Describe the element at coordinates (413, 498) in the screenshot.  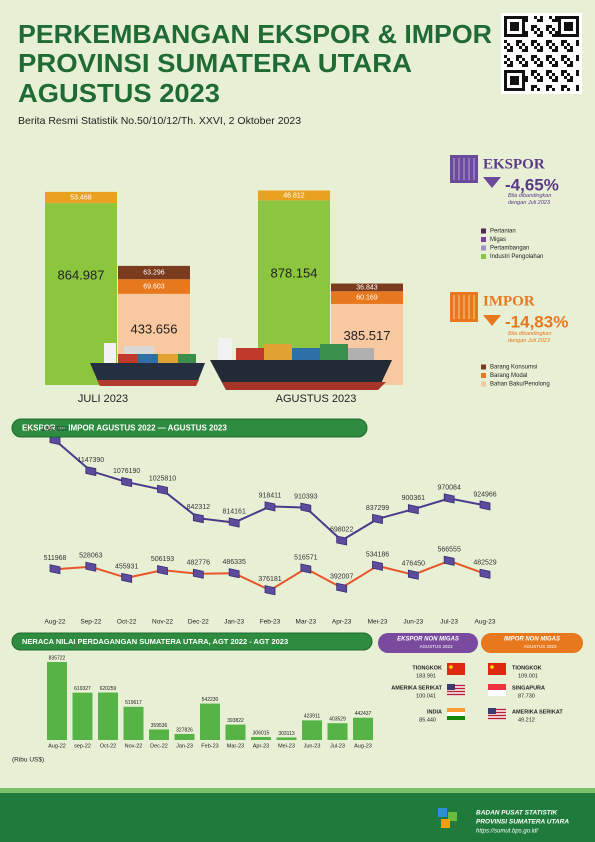
I see `value-label: 900361` at that location.